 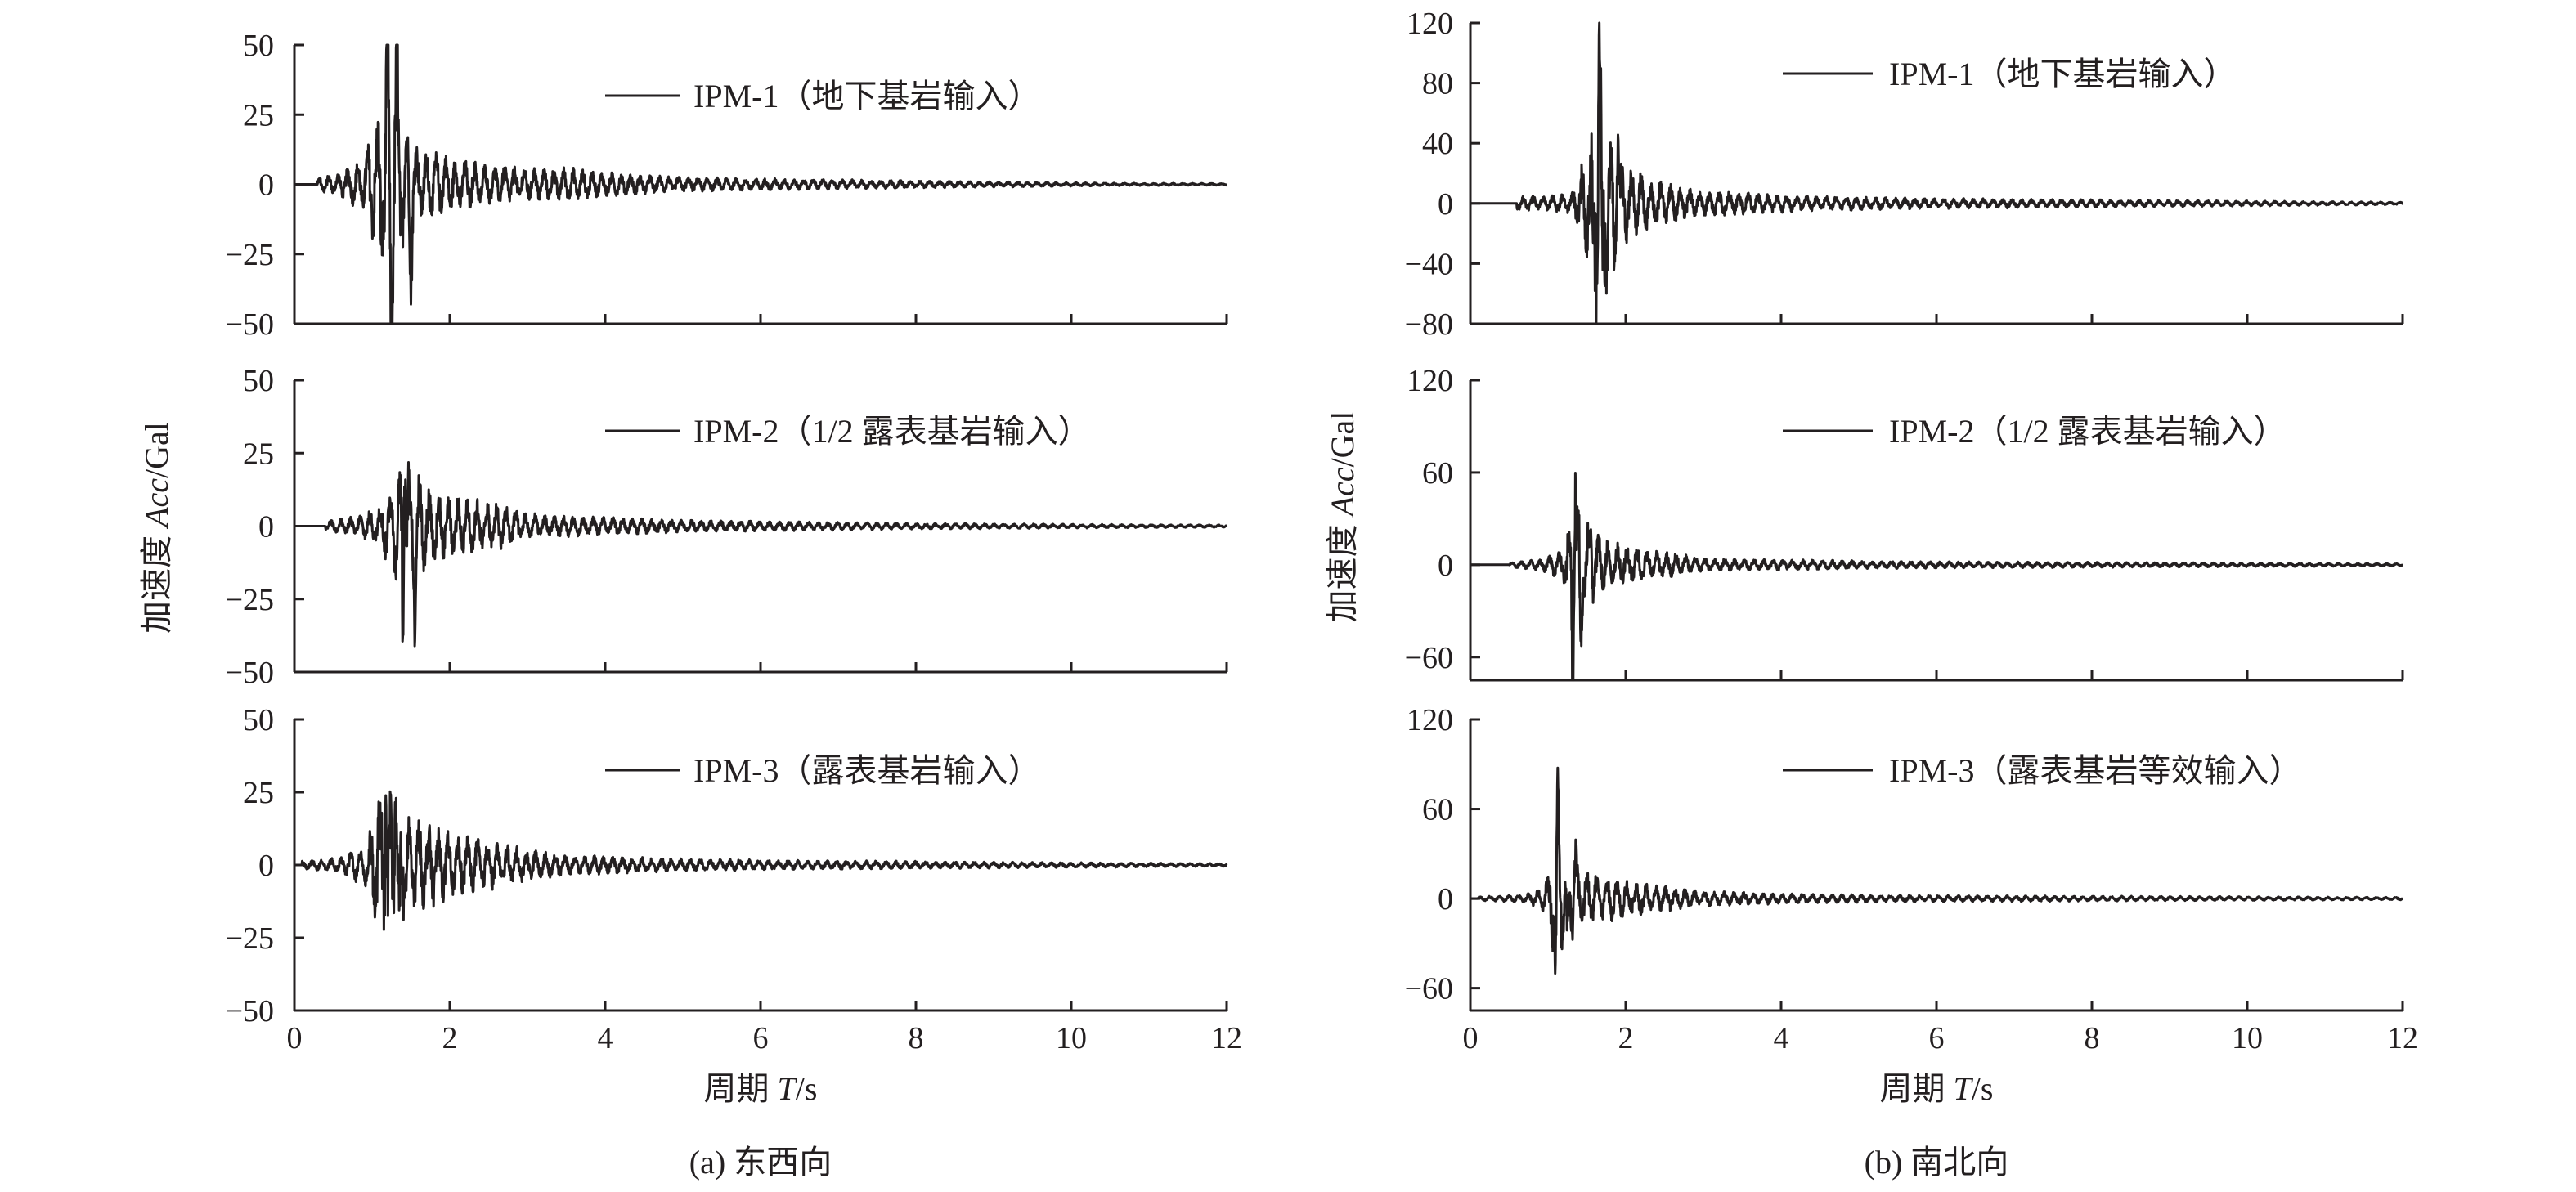 I want to click on panel-caption: (a) 东西向, so click(x=760, y=1162).